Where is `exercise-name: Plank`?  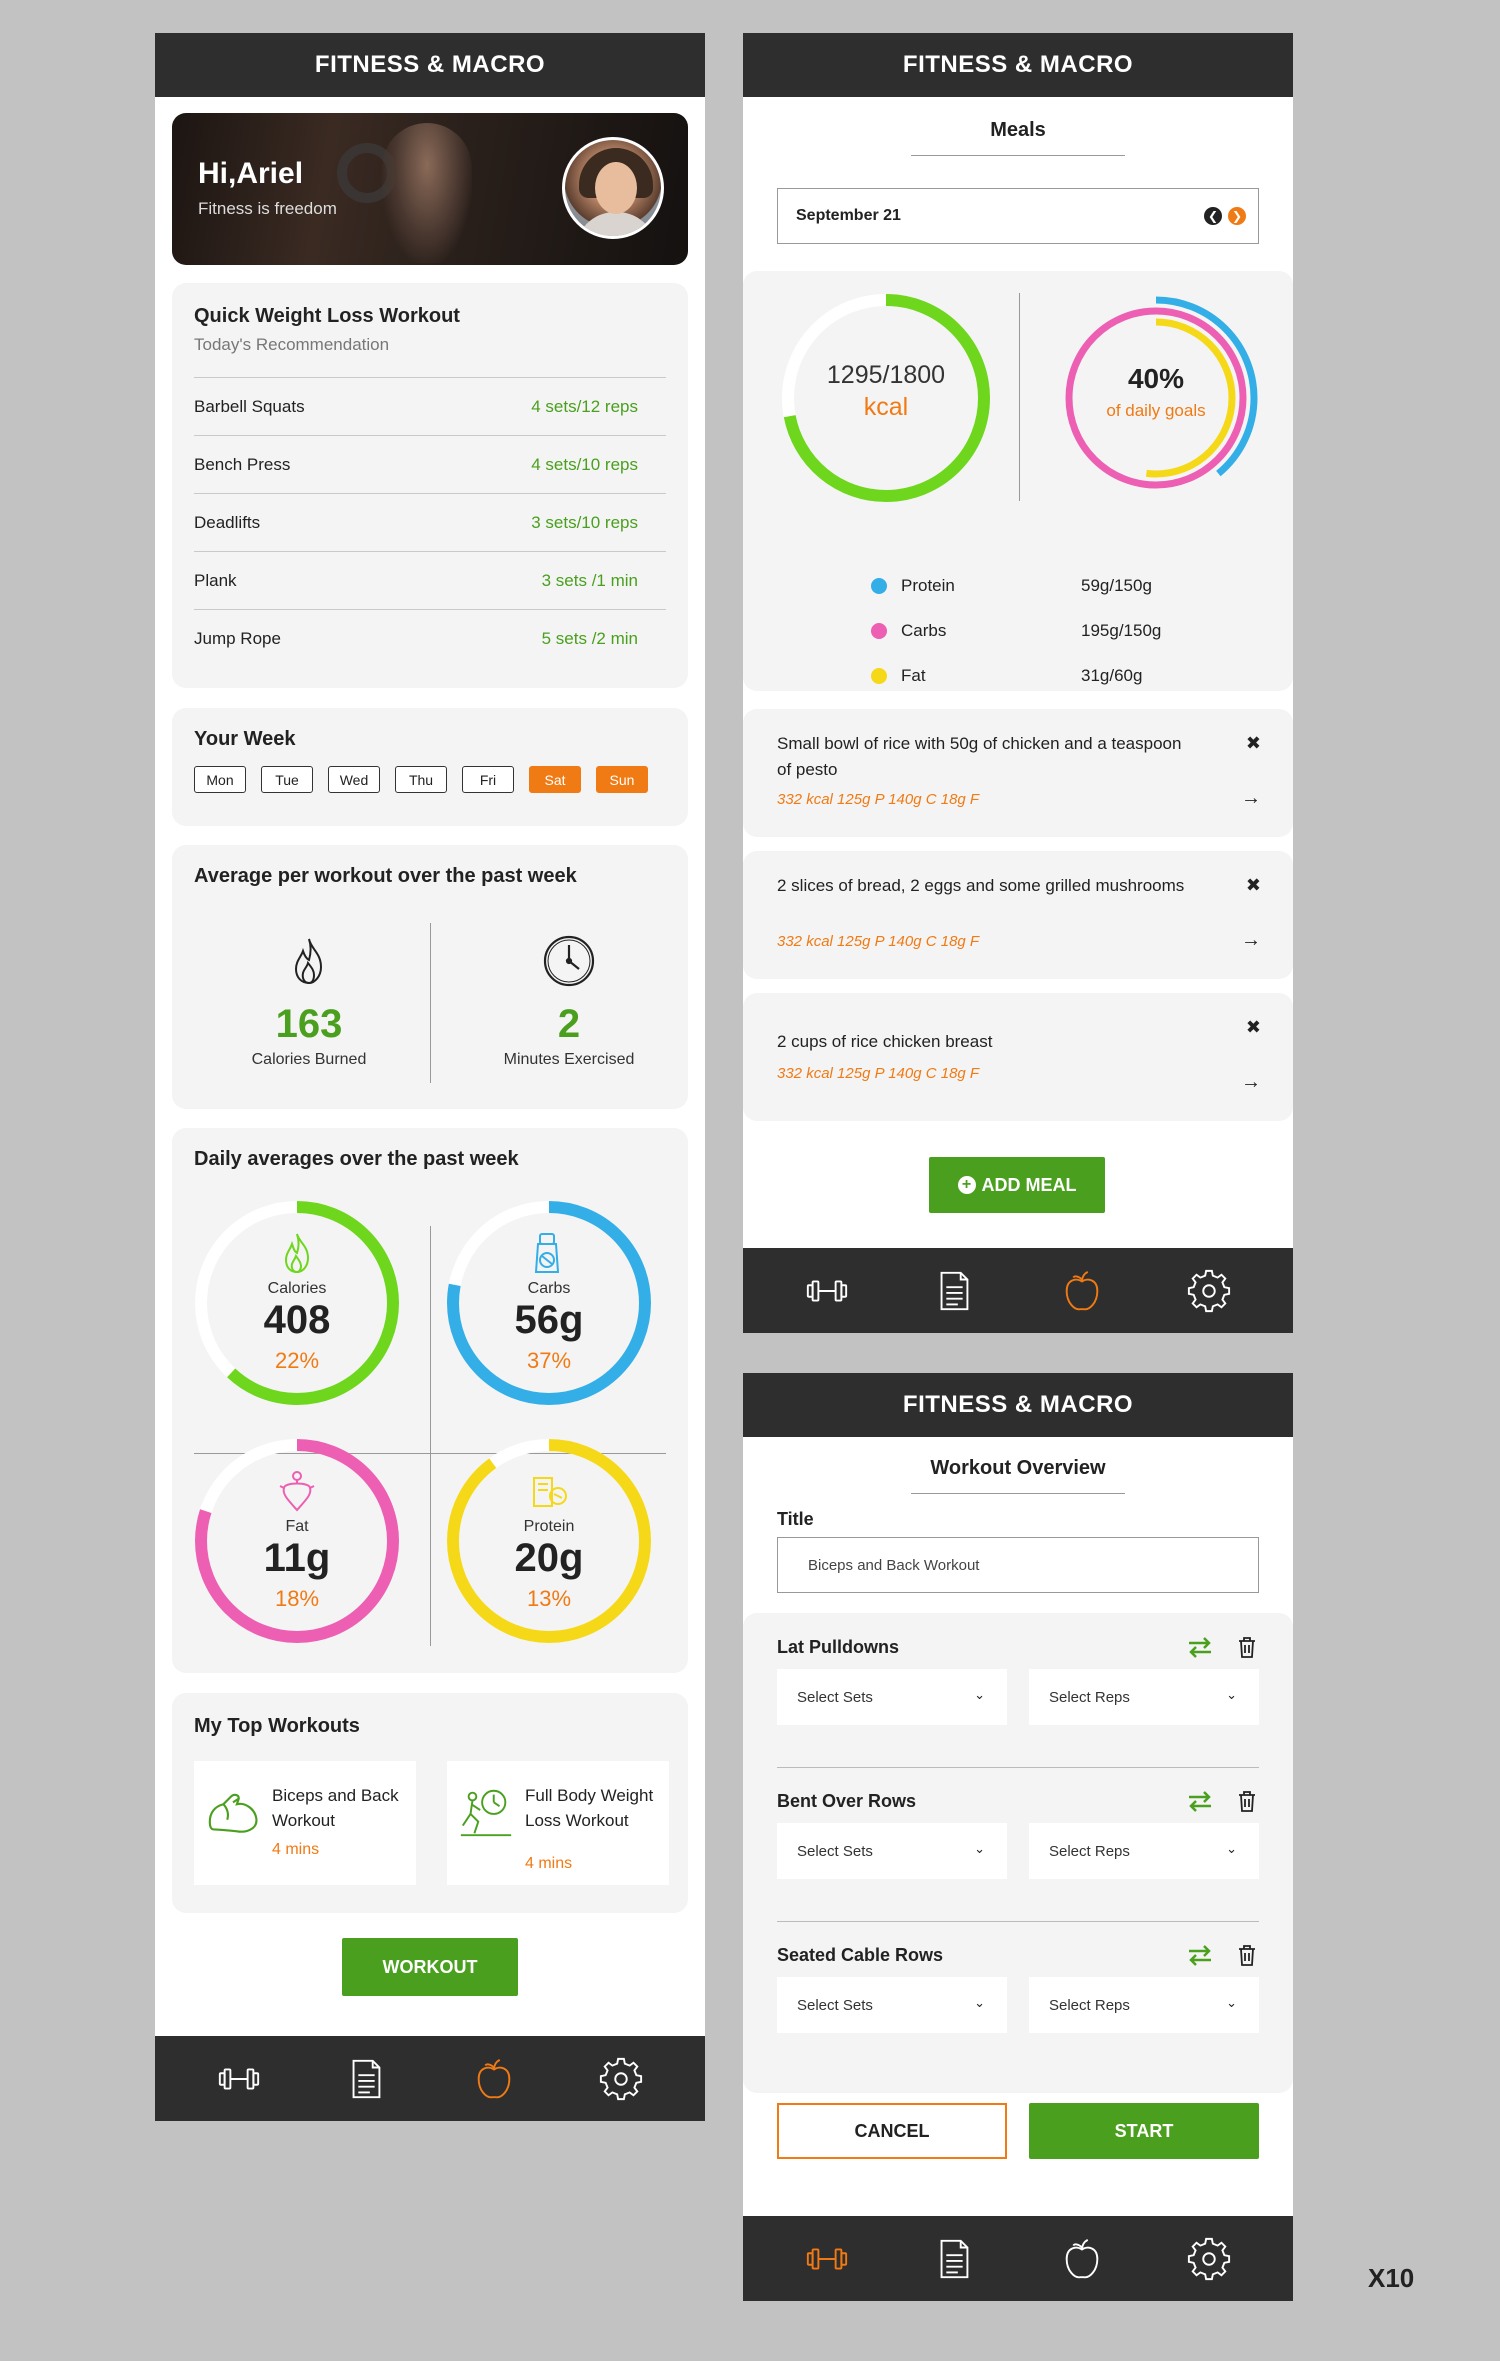 exercise-name: Plank is located at coordinates (215, 580).